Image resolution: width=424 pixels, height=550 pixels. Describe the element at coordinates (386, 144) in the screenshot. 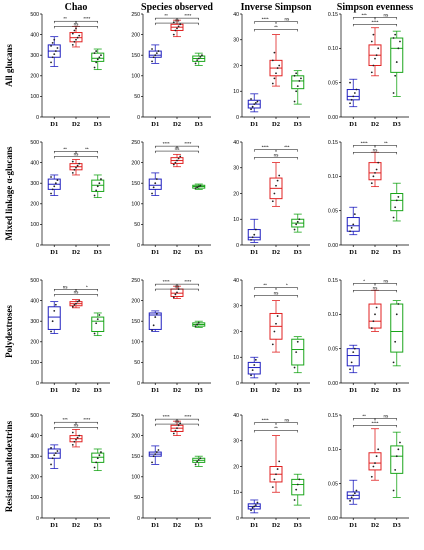

I see `significance-bracket: **` at that location.